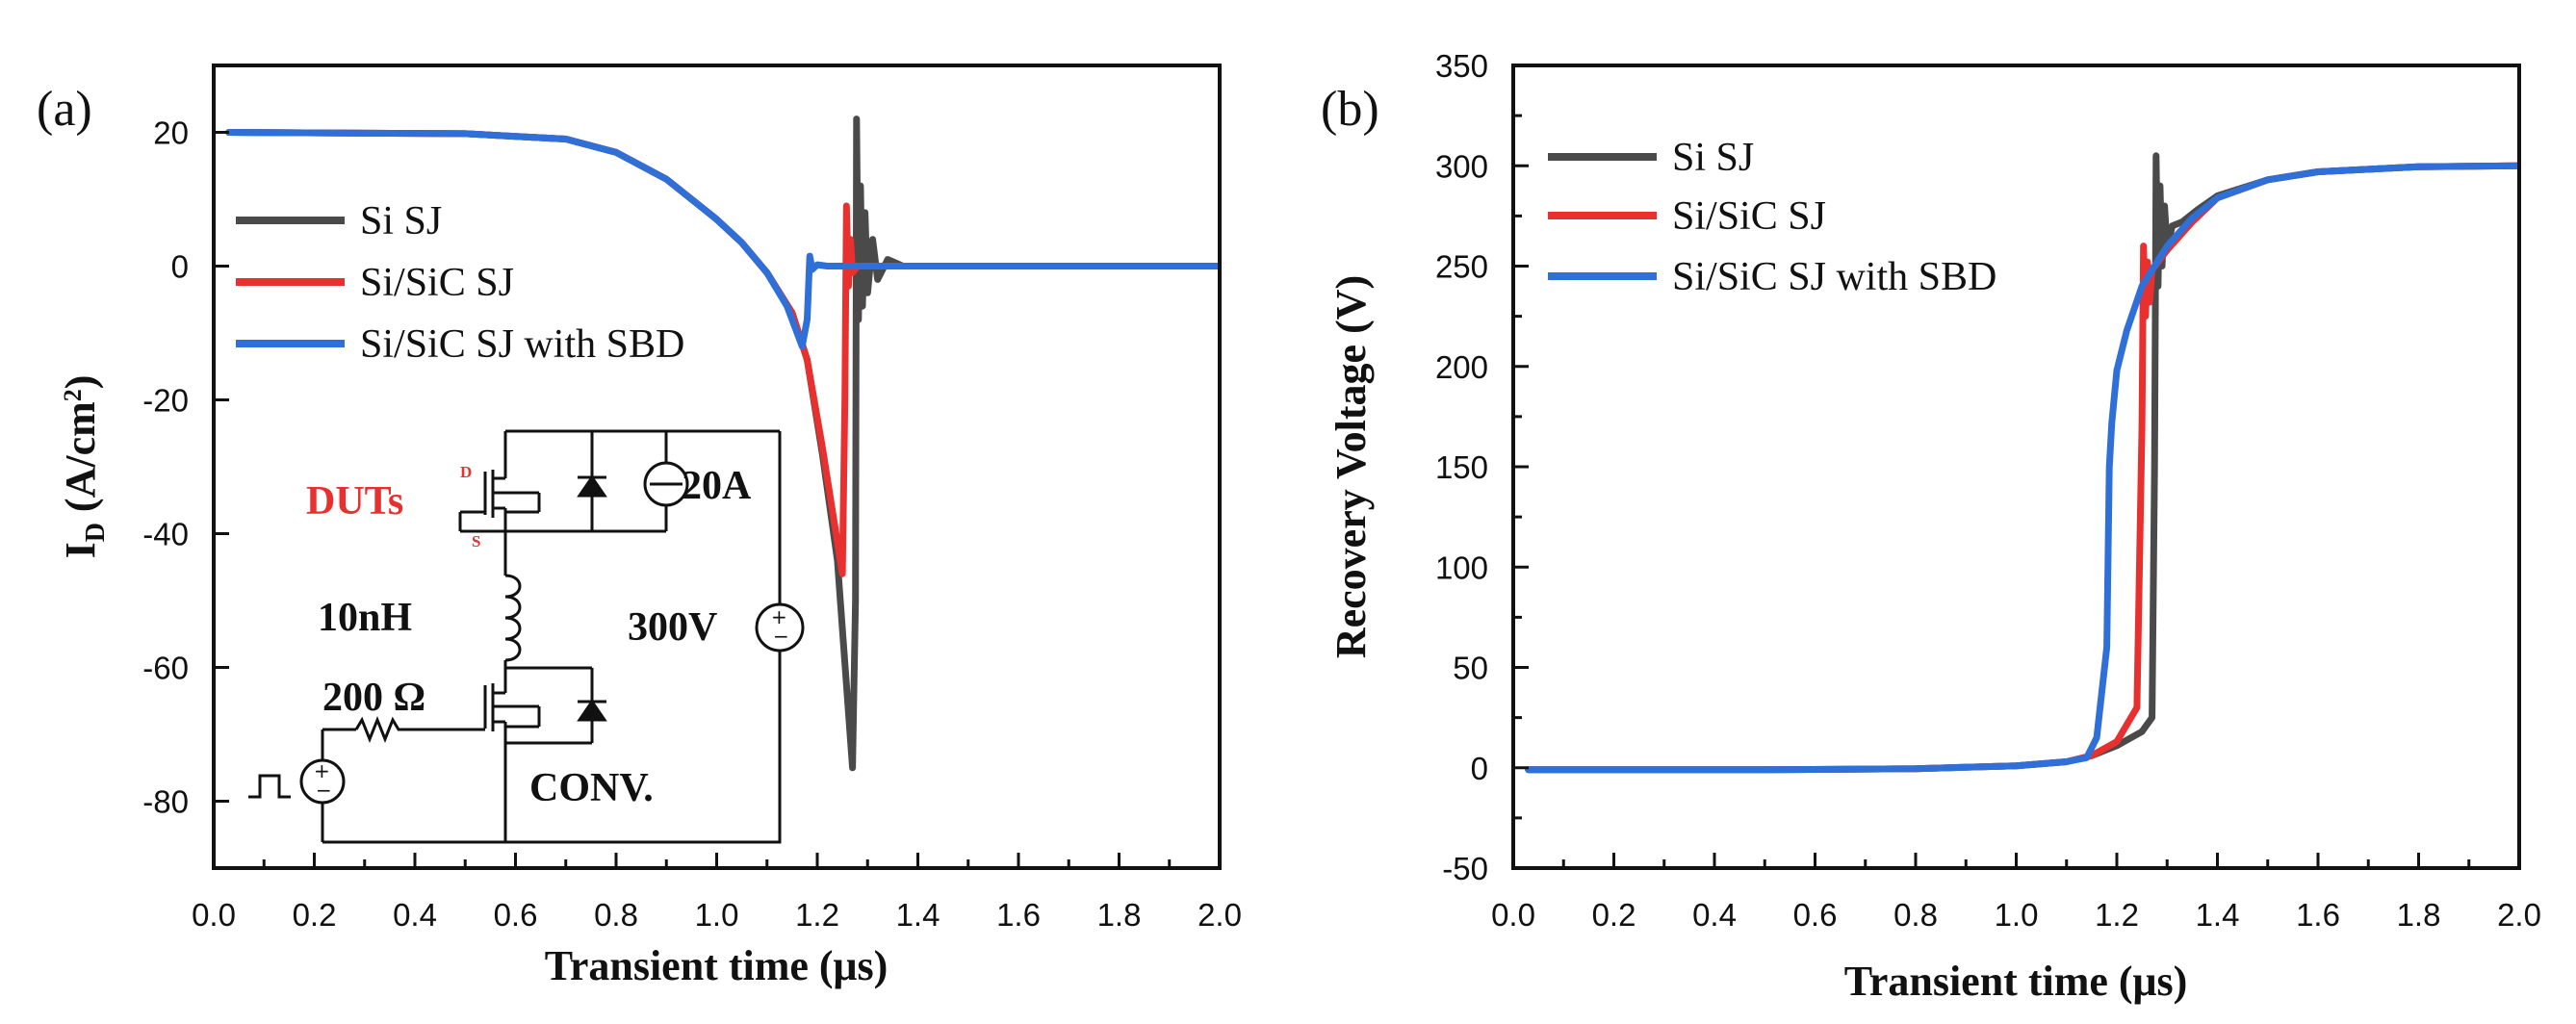  I want to click on panel-b-label: (b), so click(1350, 109).